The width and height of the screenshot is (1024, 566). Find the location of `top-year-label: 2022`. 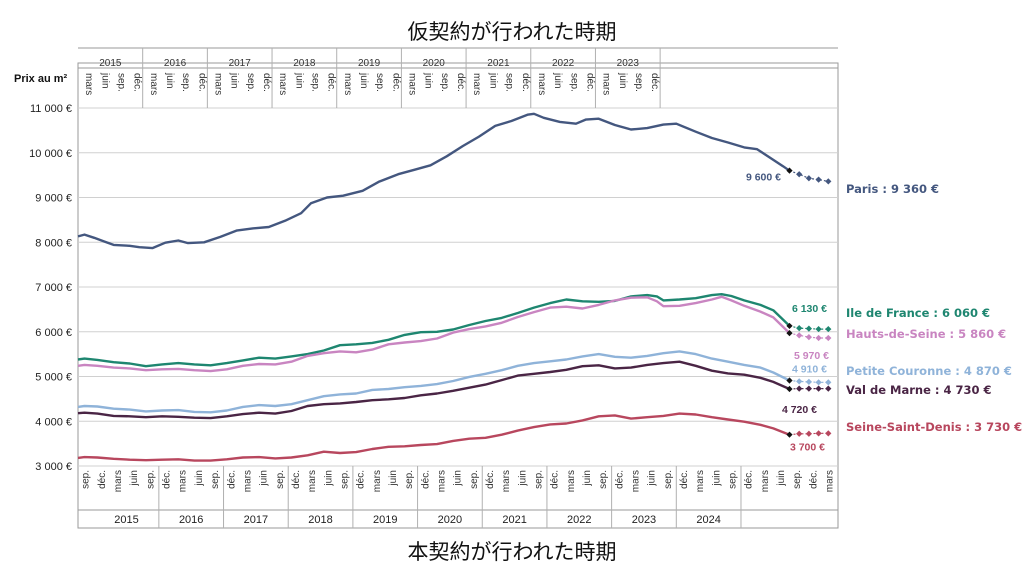

top-year-label: 2022 is located at coordinates (563, 63).